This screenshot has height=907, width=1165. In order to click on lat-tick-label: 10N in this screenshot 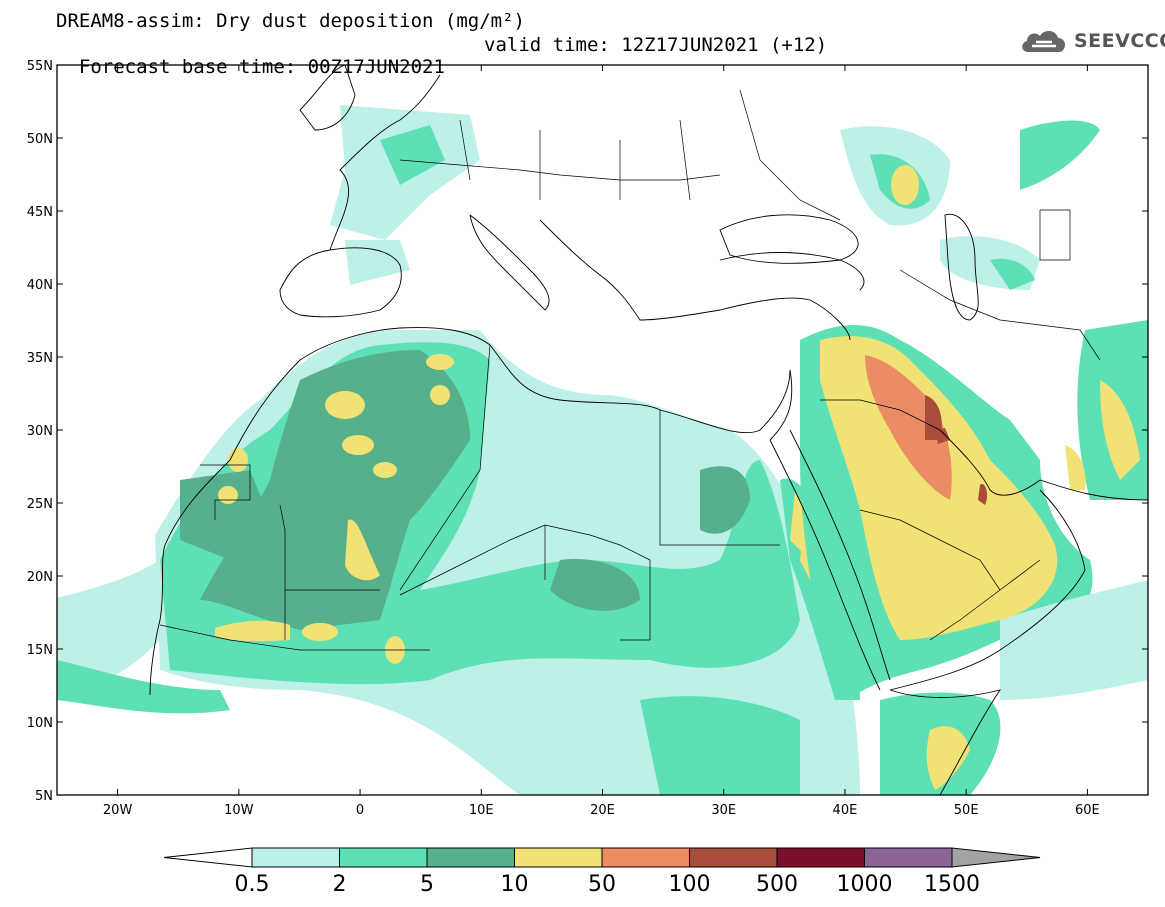, I will do `click(40, 723)`.